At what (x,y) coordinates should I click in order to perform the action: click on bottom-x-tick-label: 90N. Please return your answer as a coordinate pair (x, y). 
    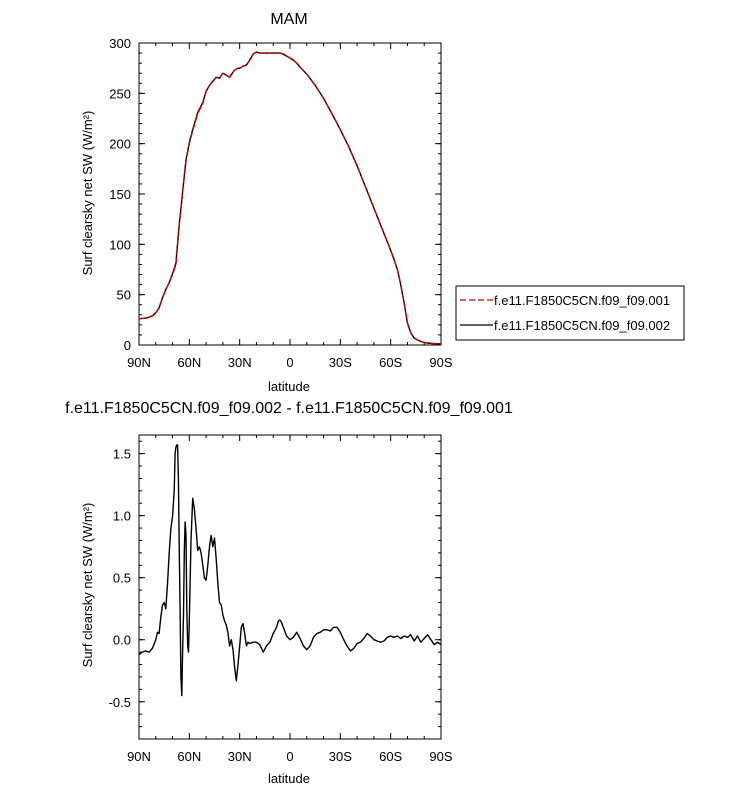
    Looking at the image, I should click on (139, 756).